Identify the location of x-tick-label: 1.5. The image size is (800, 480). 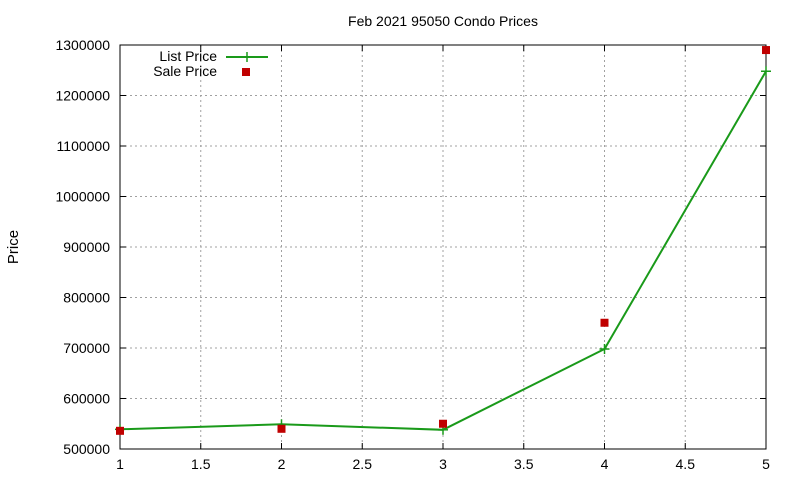
(201, 464).